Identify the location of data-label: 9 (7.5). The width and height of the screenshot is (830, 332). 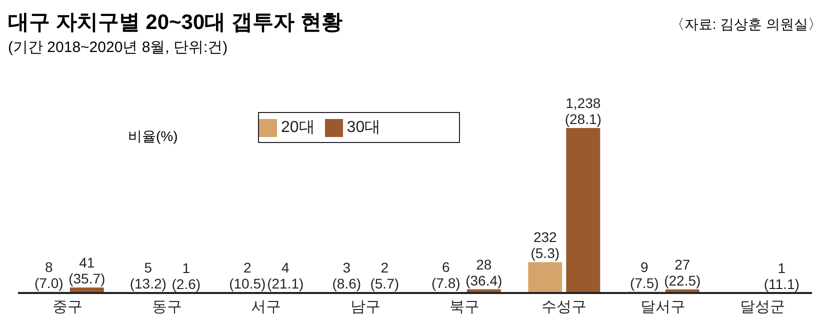
(644, 274).